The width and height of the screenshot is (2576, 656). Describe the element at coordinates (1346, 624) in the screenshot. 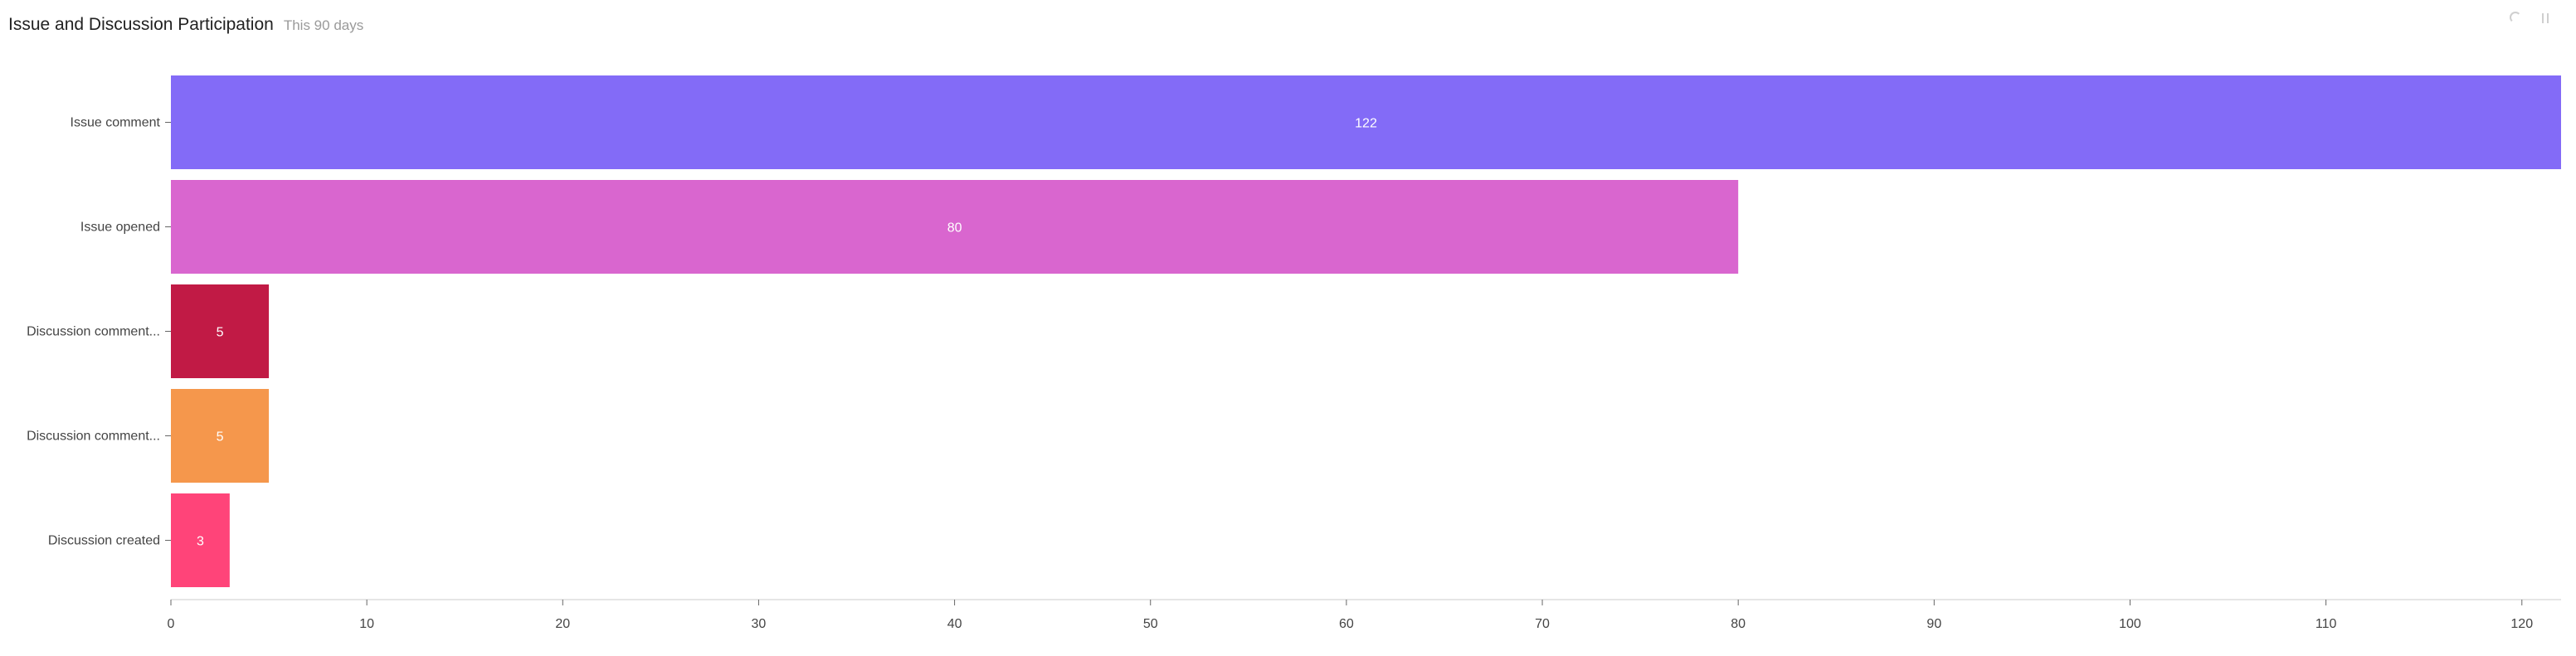

I see `x-tick-label: 60` at that location.